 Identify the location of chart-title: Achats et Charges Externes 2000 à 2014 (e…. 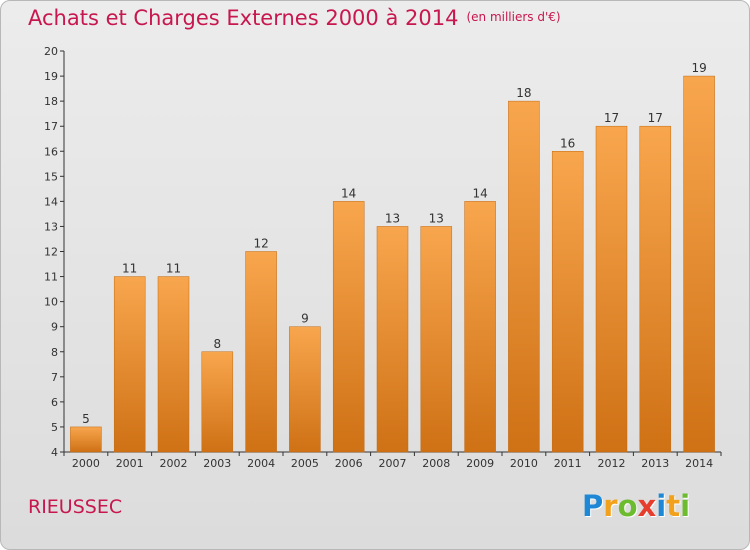
(294, 18).